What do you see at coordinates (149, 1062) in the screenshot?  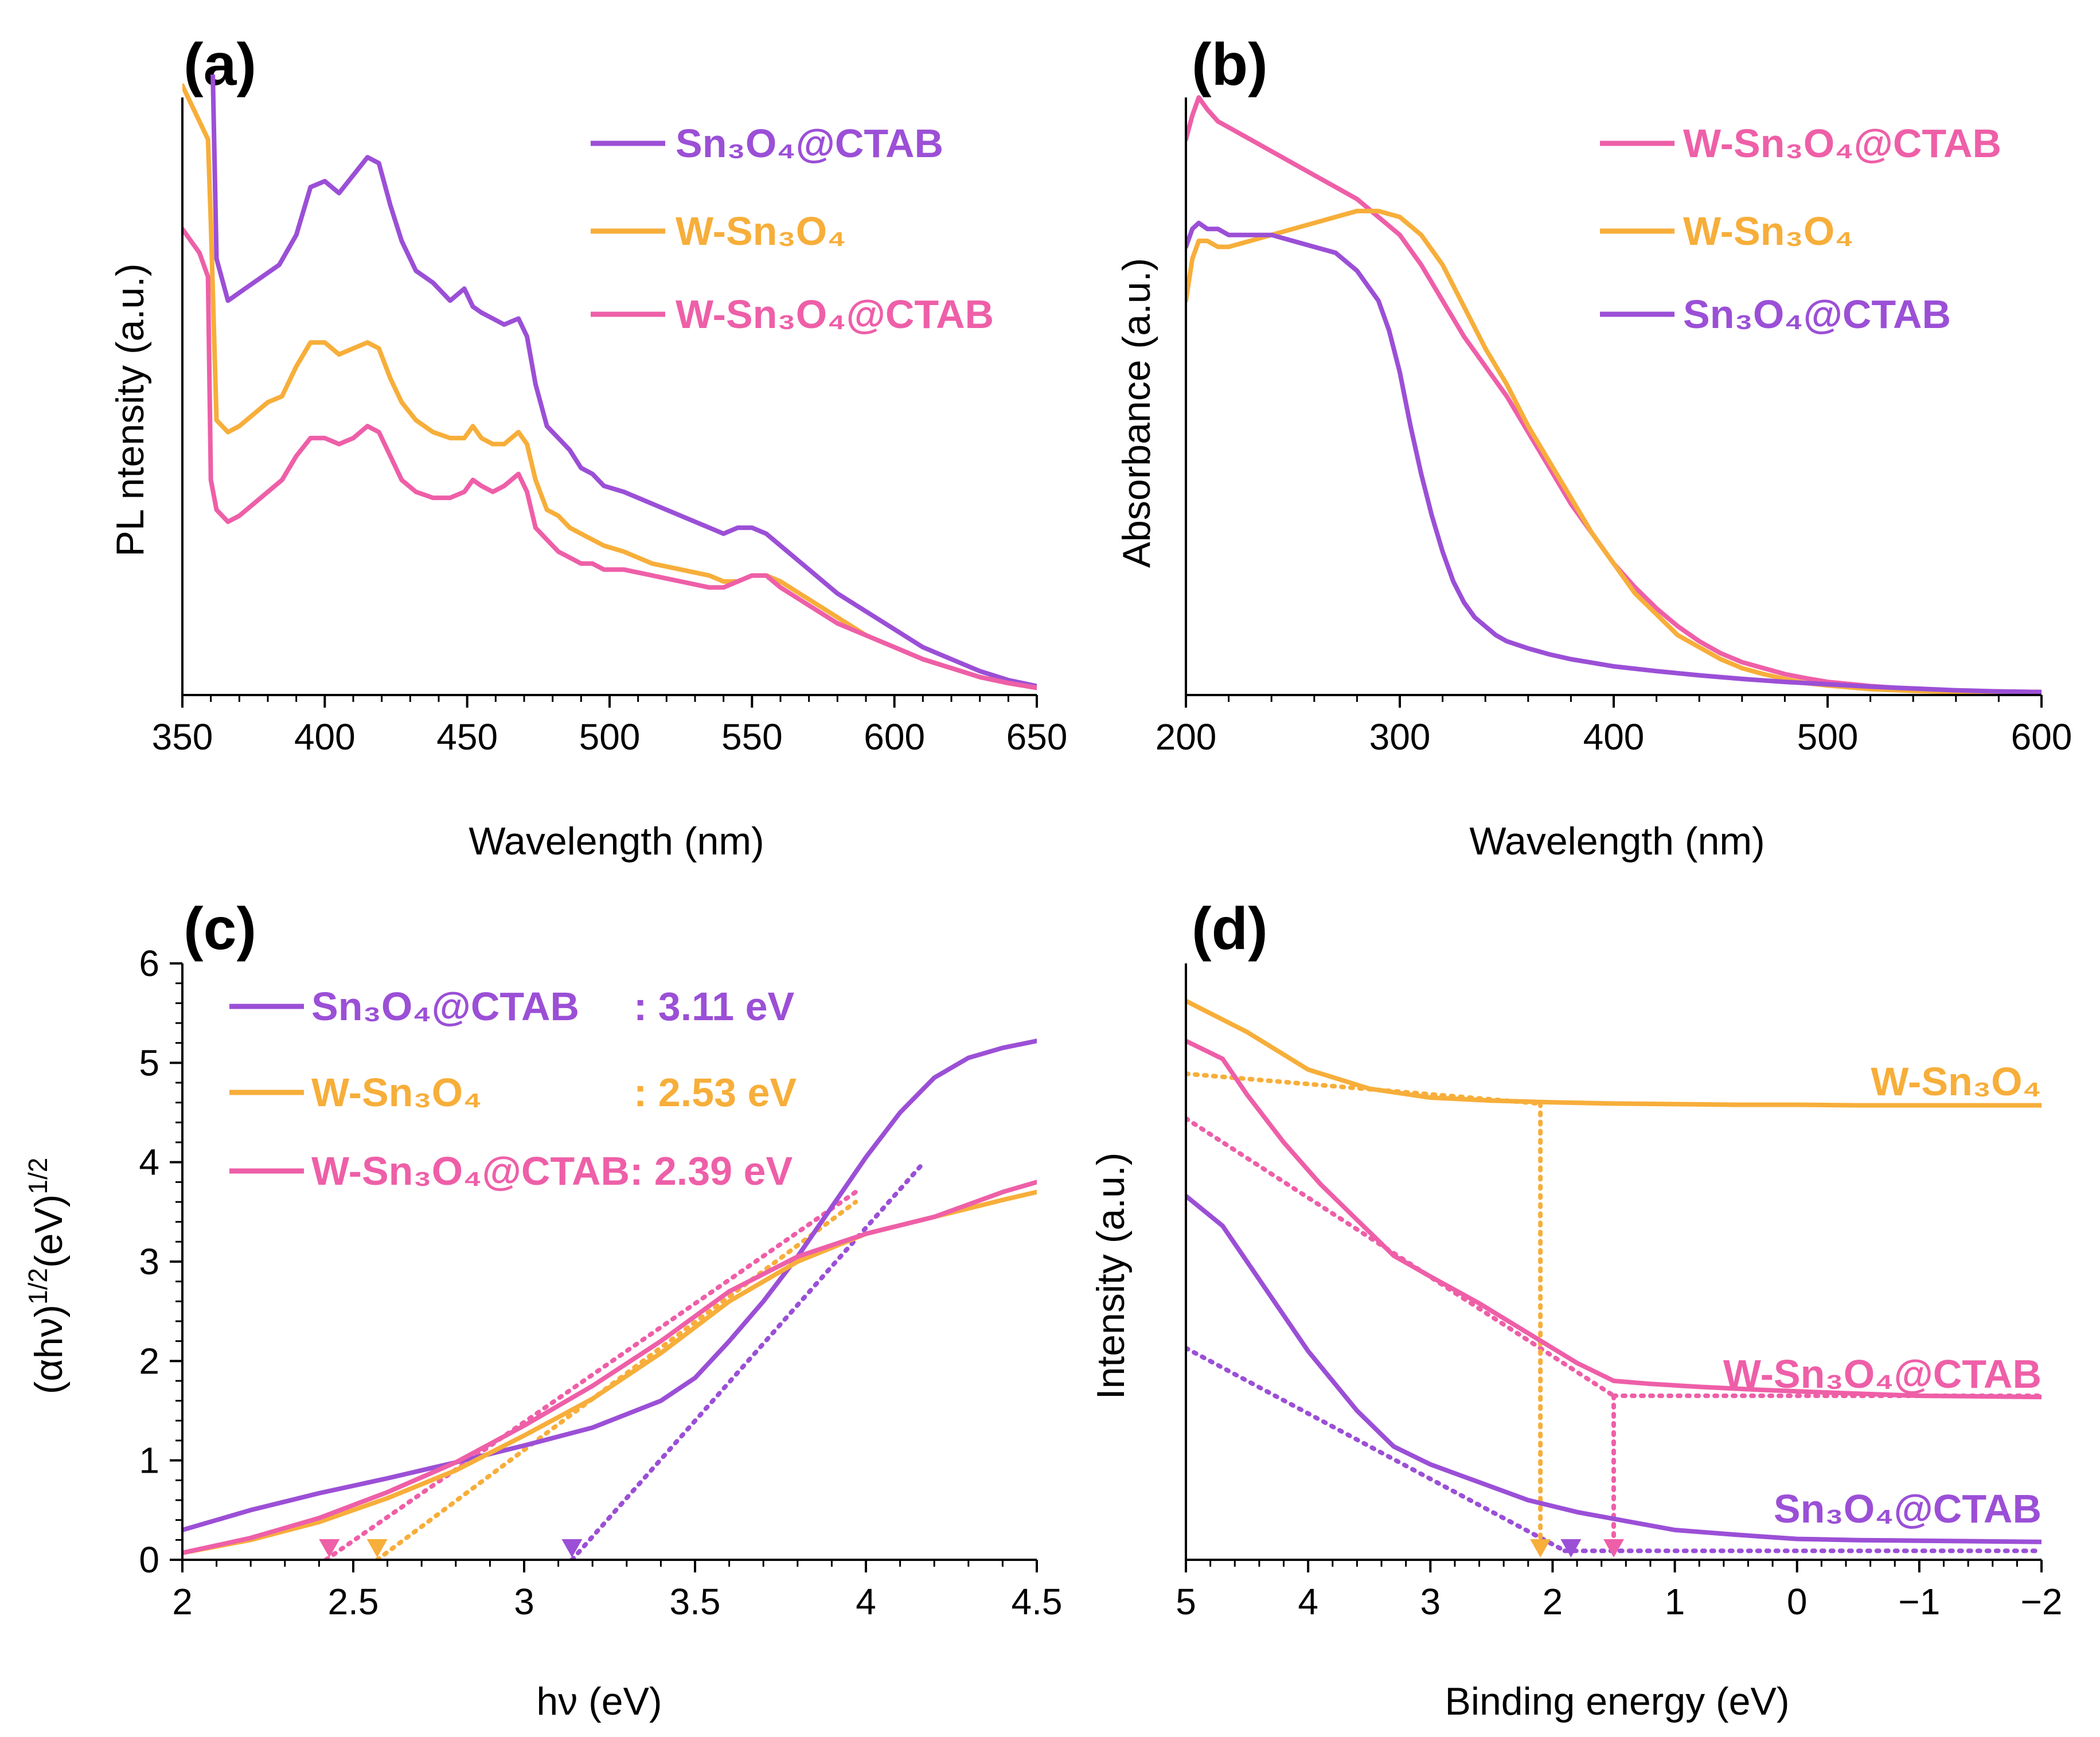 I see `y-tick-label: 5` at bounding box center [149, 1062].